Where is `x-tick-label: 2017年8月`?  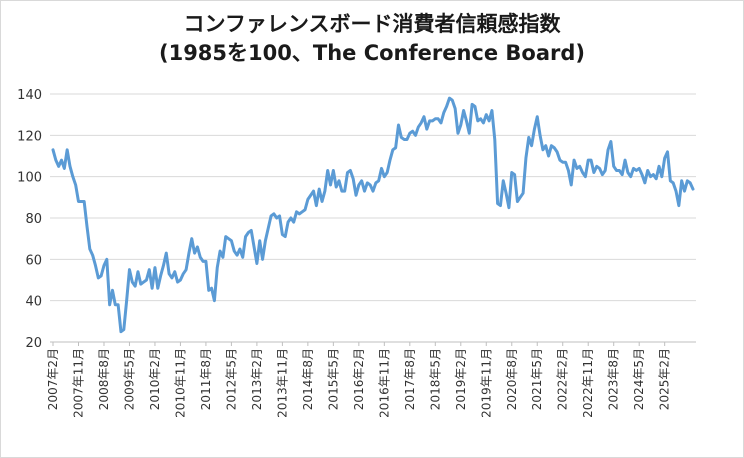
x-tick-label: 2017年8月 is located at coordinates (410, 379).